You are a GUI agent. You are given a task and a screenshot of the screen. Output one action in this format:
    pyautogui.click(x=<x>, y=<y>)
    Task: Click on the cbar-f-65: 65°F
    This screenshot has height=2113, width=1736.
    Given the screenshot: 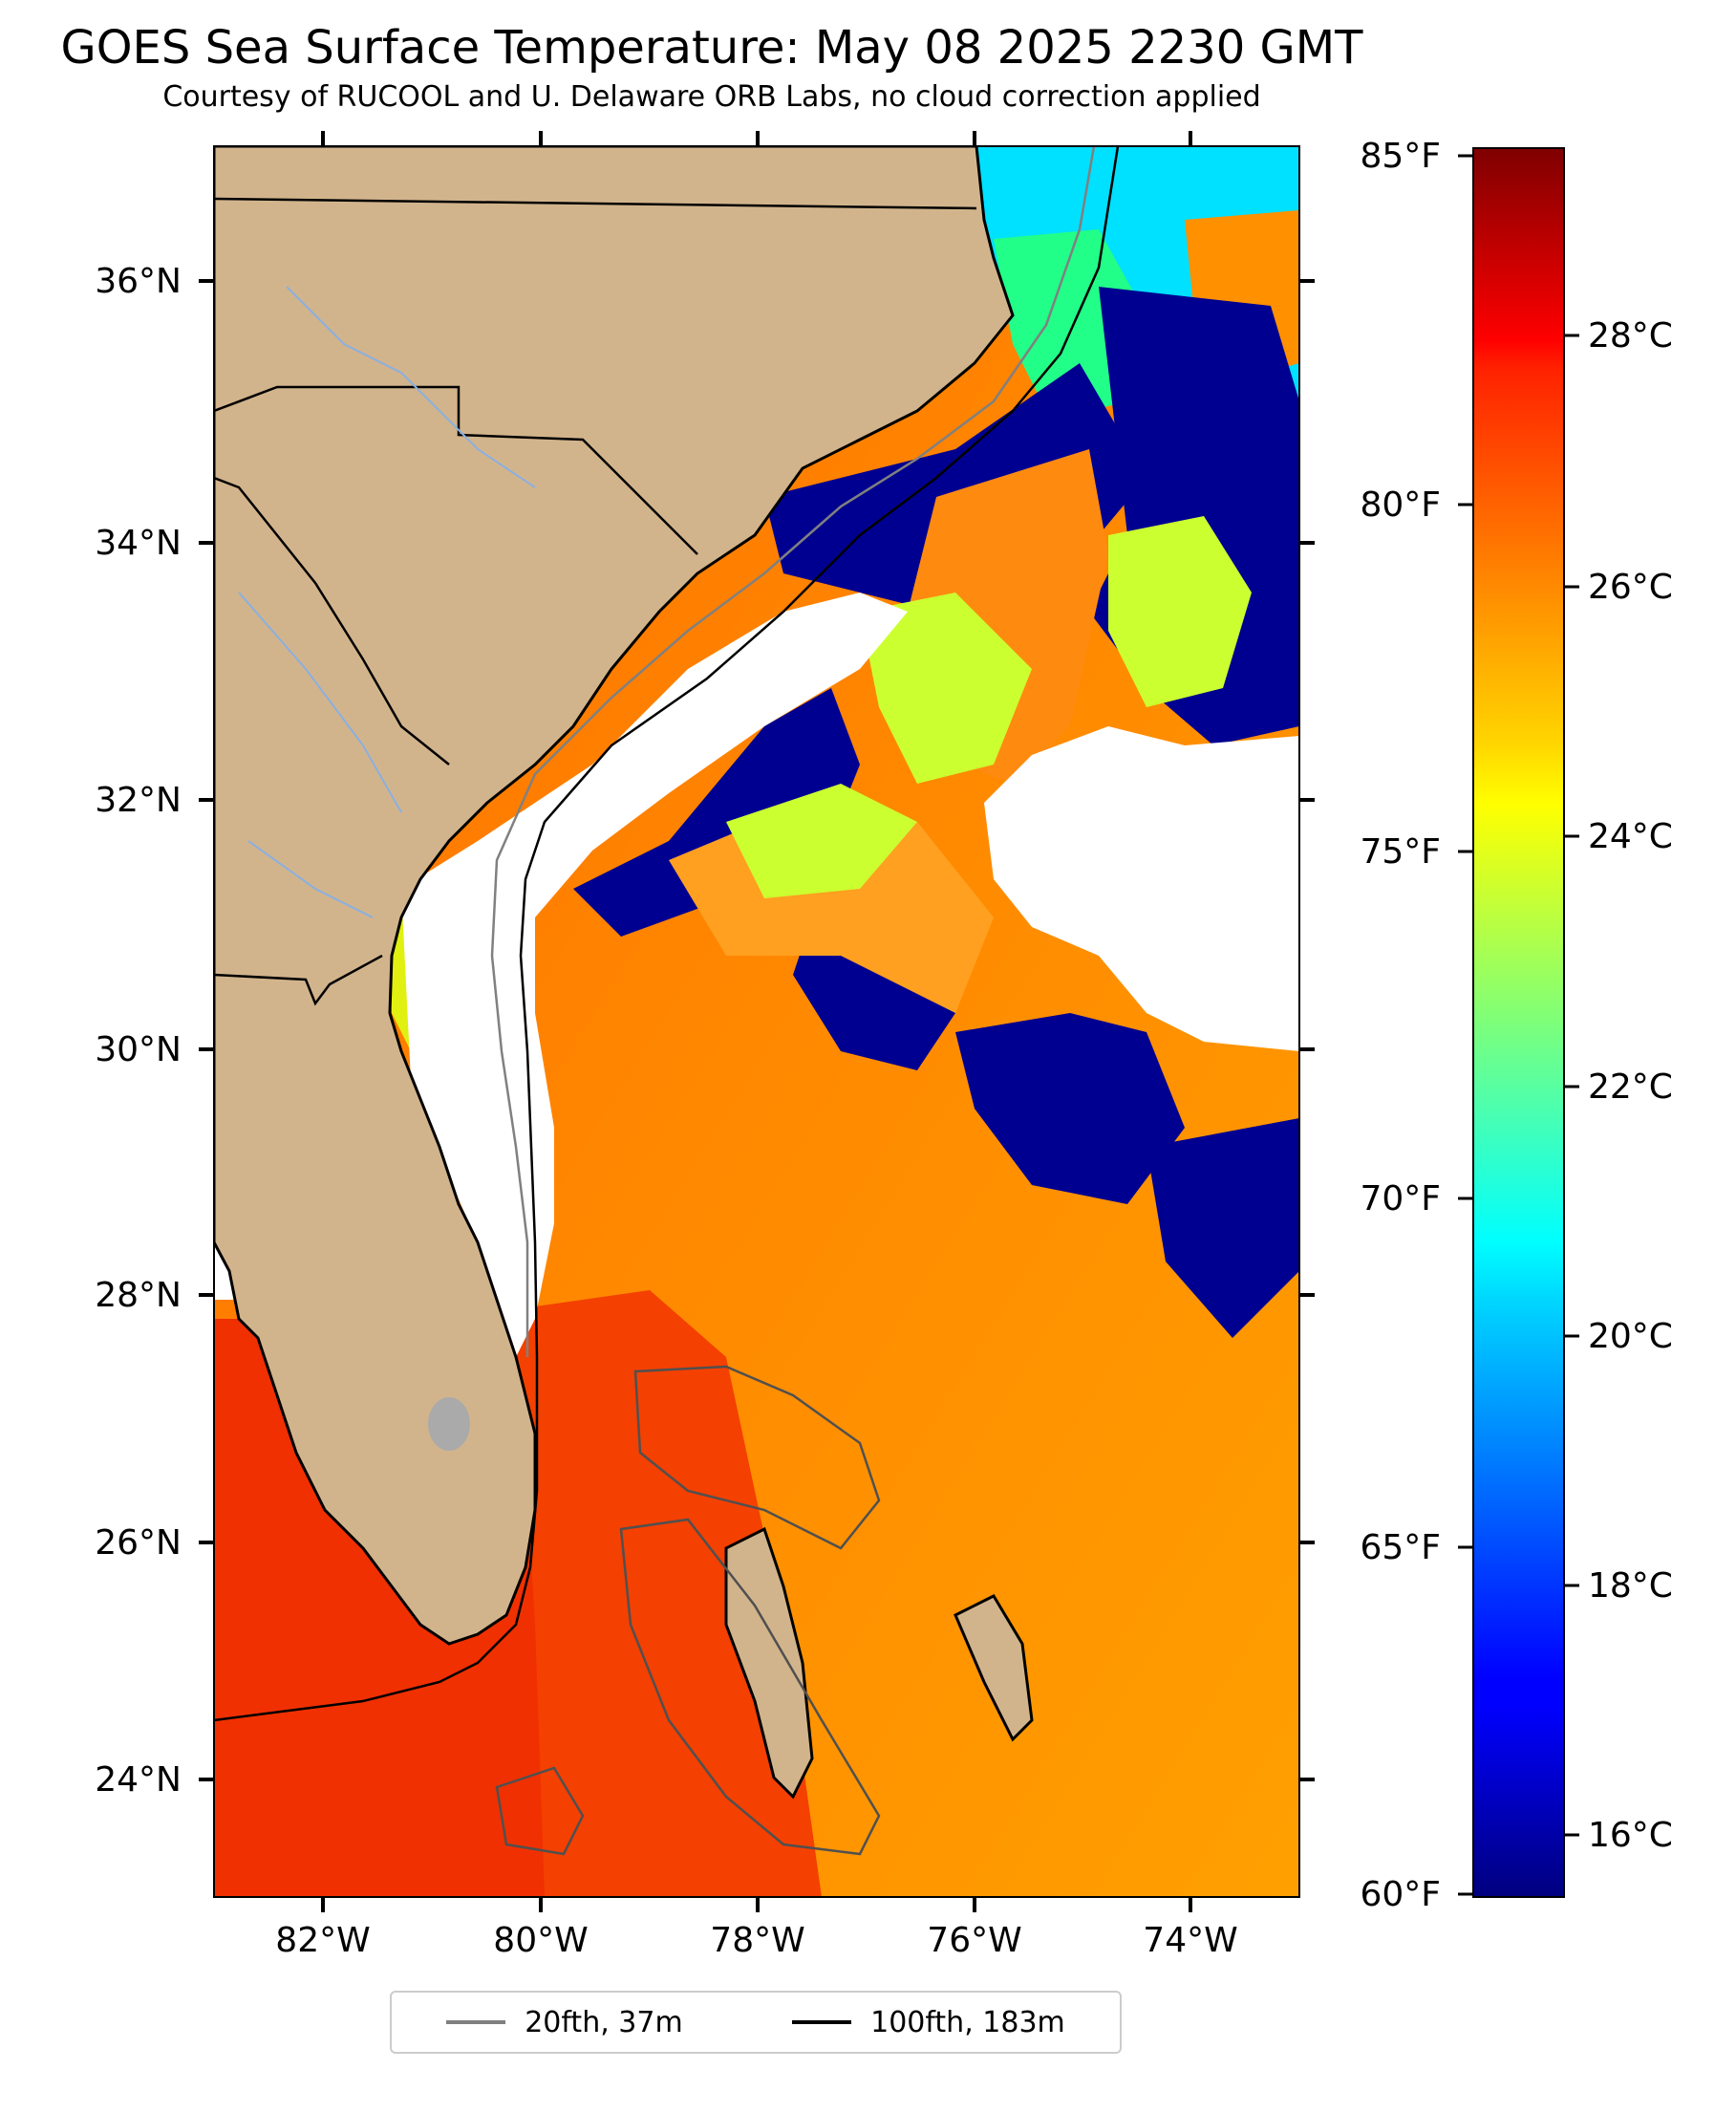 What is the action you would take?
    pyautogui.click(x=1400, y=1547)
    